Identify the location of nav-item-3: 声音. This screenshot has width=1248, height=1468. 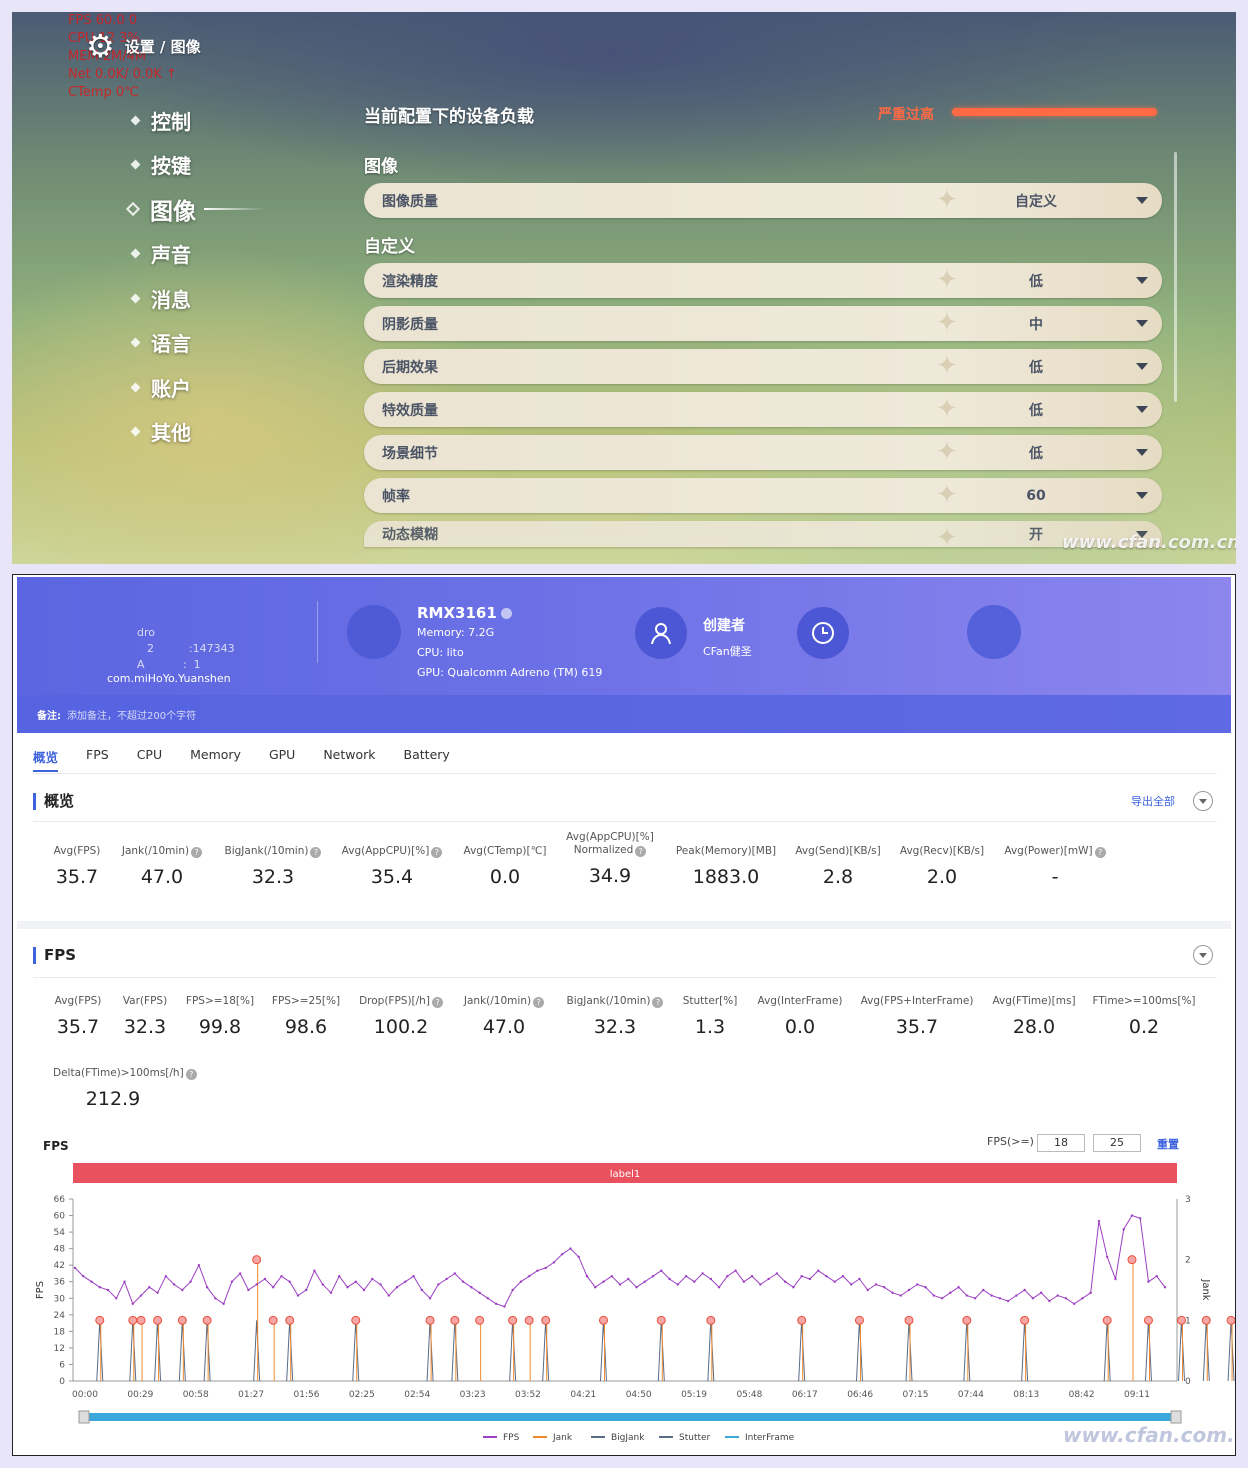
(197, 254).